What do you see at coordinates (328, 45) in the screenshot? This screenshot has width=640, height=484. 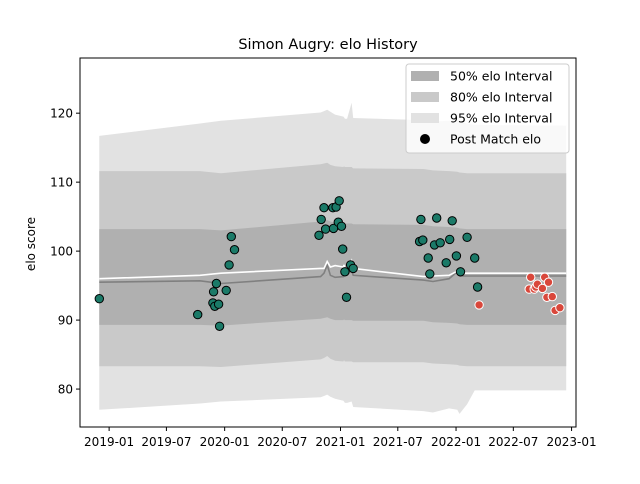 I see `chart-title: Simon Augry: elo History` at bounding box center [328, 45].